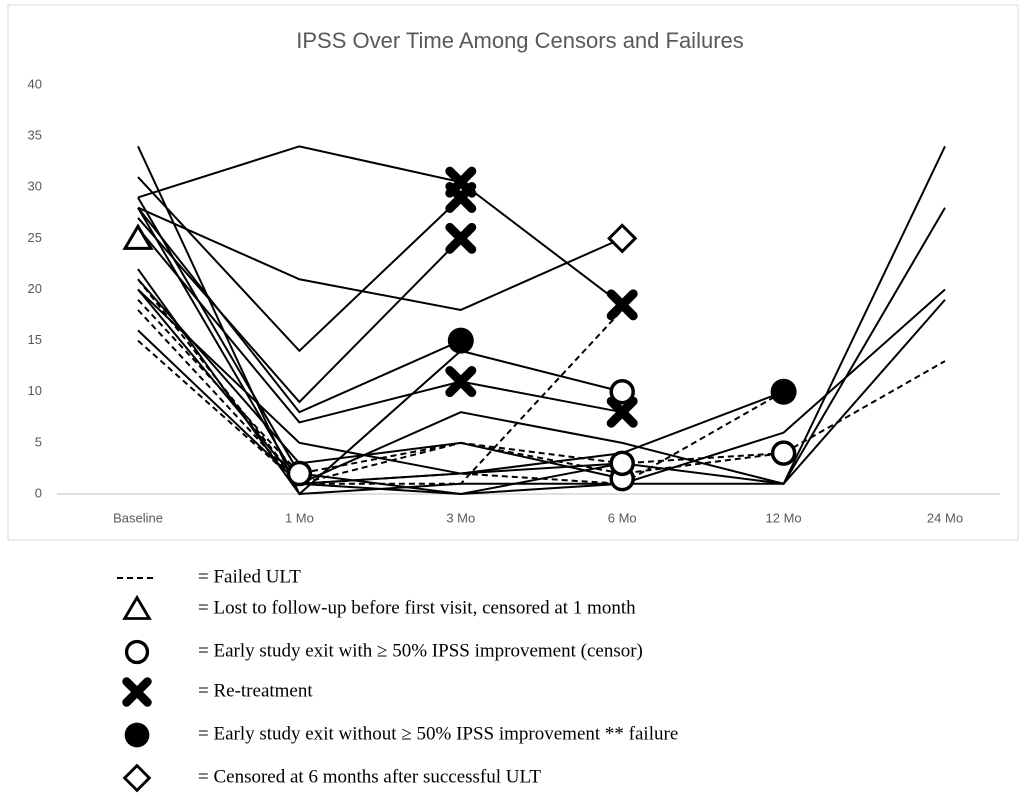 The height and width of the screenshot is (796, 1024). Describe the element at coordinates (35, 339) in the screenshot. I see `y-tick-label: 15` at that location.